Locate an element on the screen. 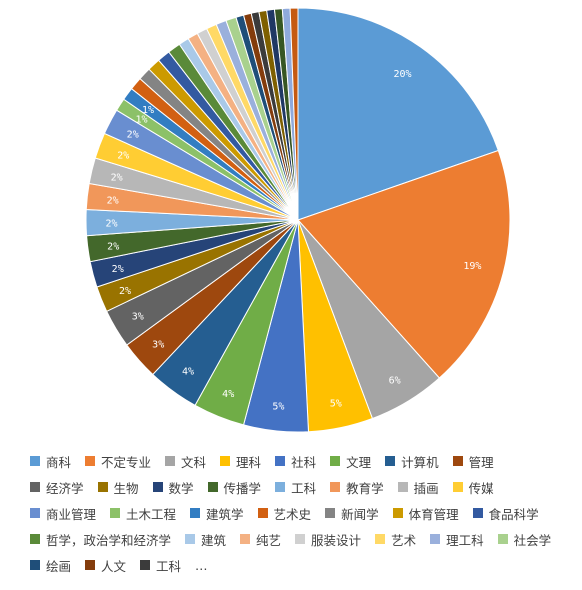 The image size is (582, 590). legend-label: 管理 is located at coordinates (481, 462).